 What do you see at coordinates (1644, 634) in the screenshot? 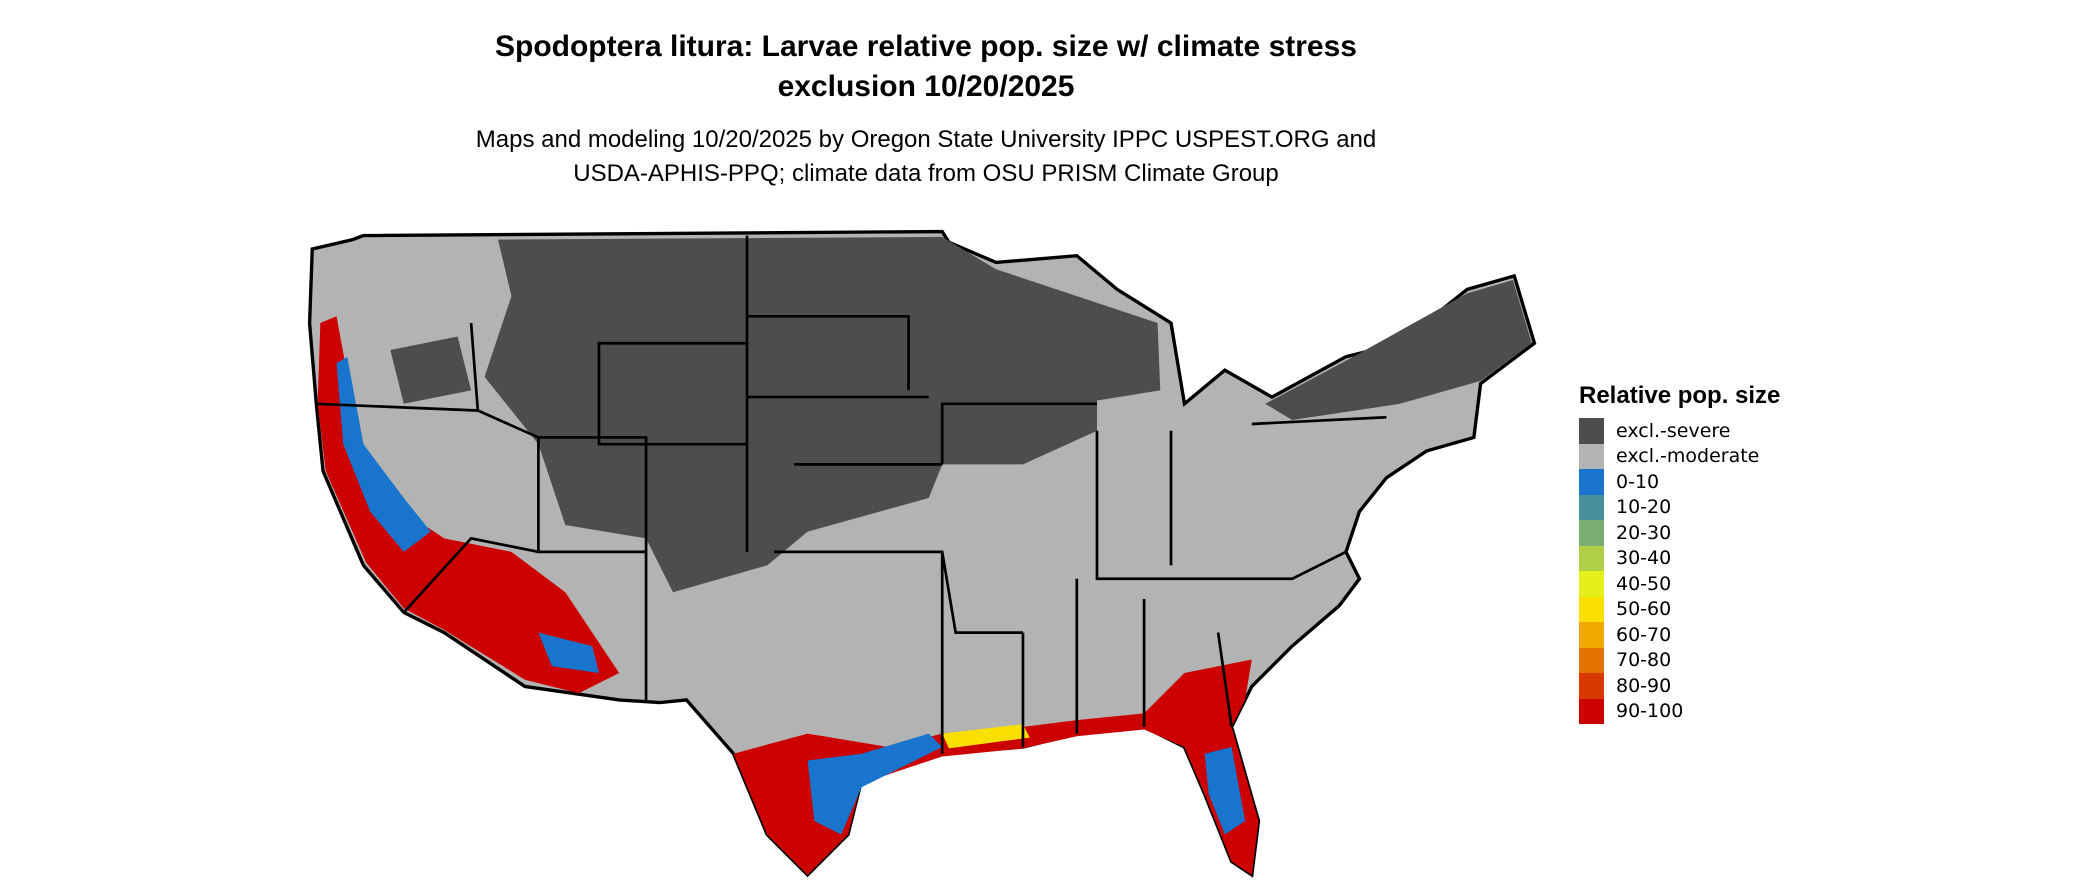
I see `legend-label: 60-70` at bounding box center [1644, 634].